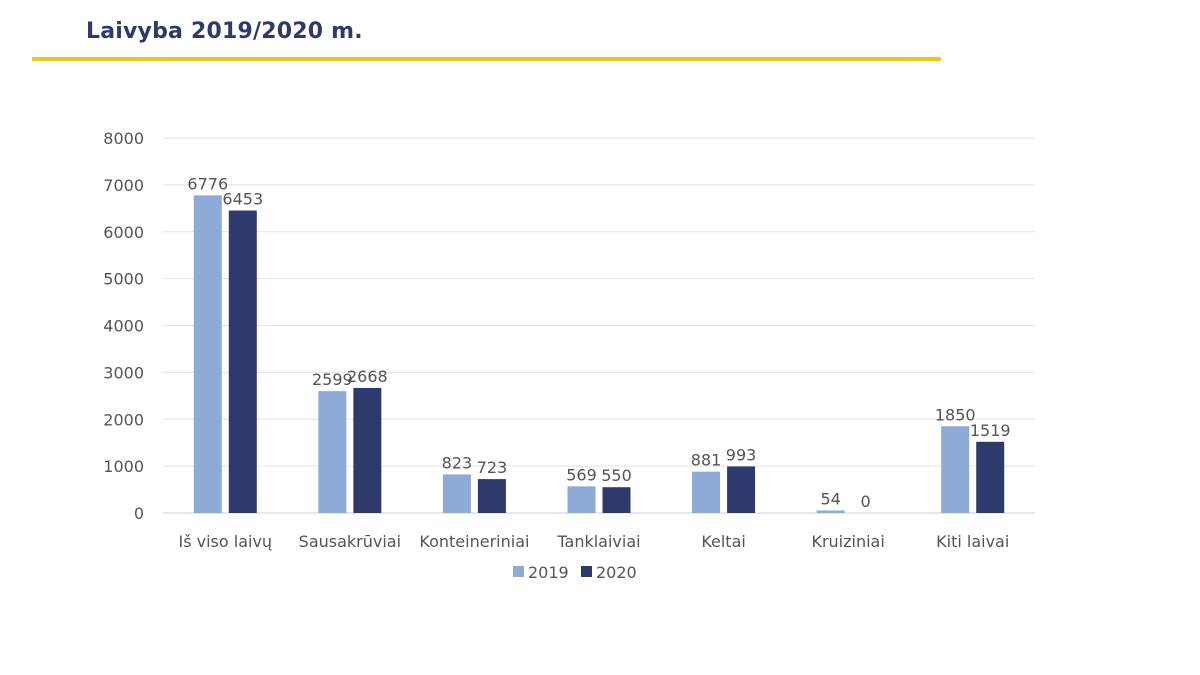  What do you see at coordinates (242, 199) in the screenshot?
I see `data-label: 6453` at bounding box center [242, 199].